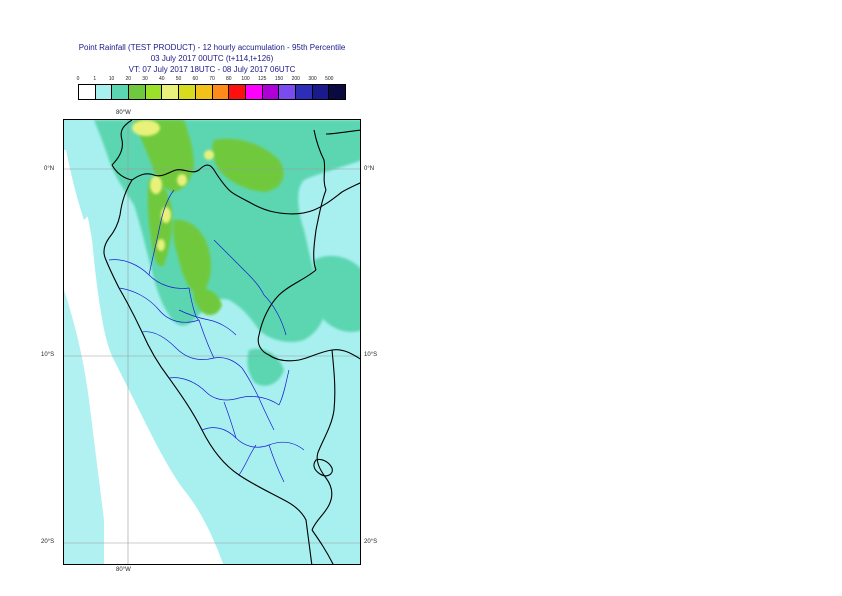 The width and height of the screenshot is (842, 596). I want to click on legend-label: 80, so click(228, 79).